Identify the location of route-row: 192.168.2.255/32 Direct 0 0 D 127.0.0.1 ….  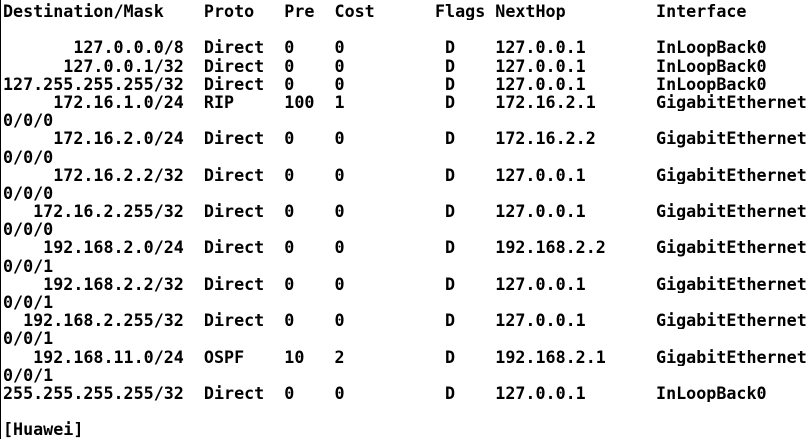
(404, 320).